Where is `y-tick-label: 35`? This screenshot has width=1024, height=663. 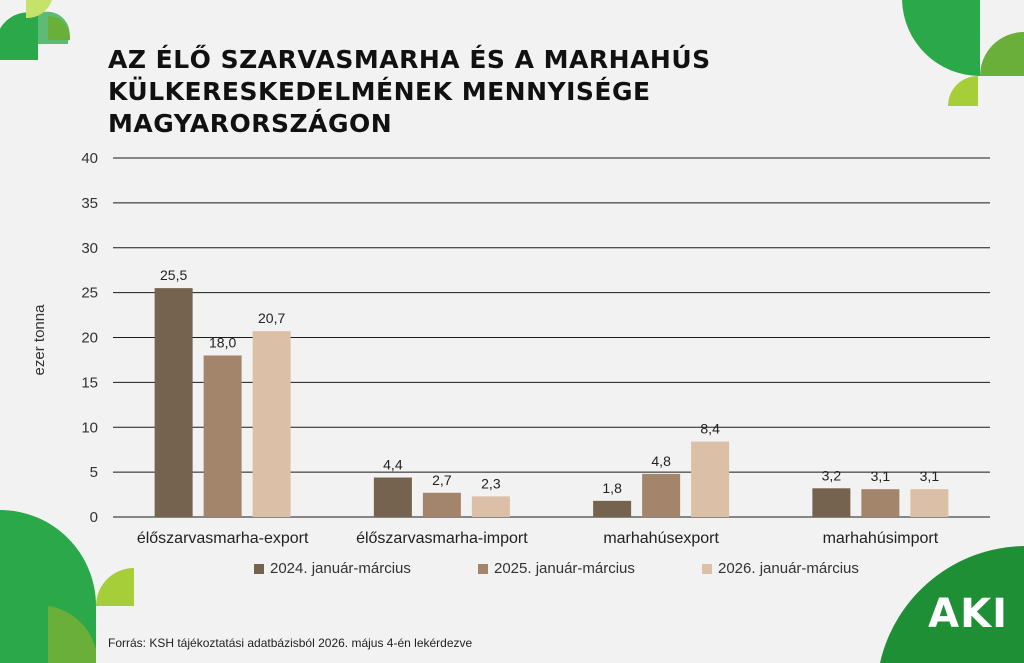 y-tick-label: 35 is located at coordinates (89, 203).